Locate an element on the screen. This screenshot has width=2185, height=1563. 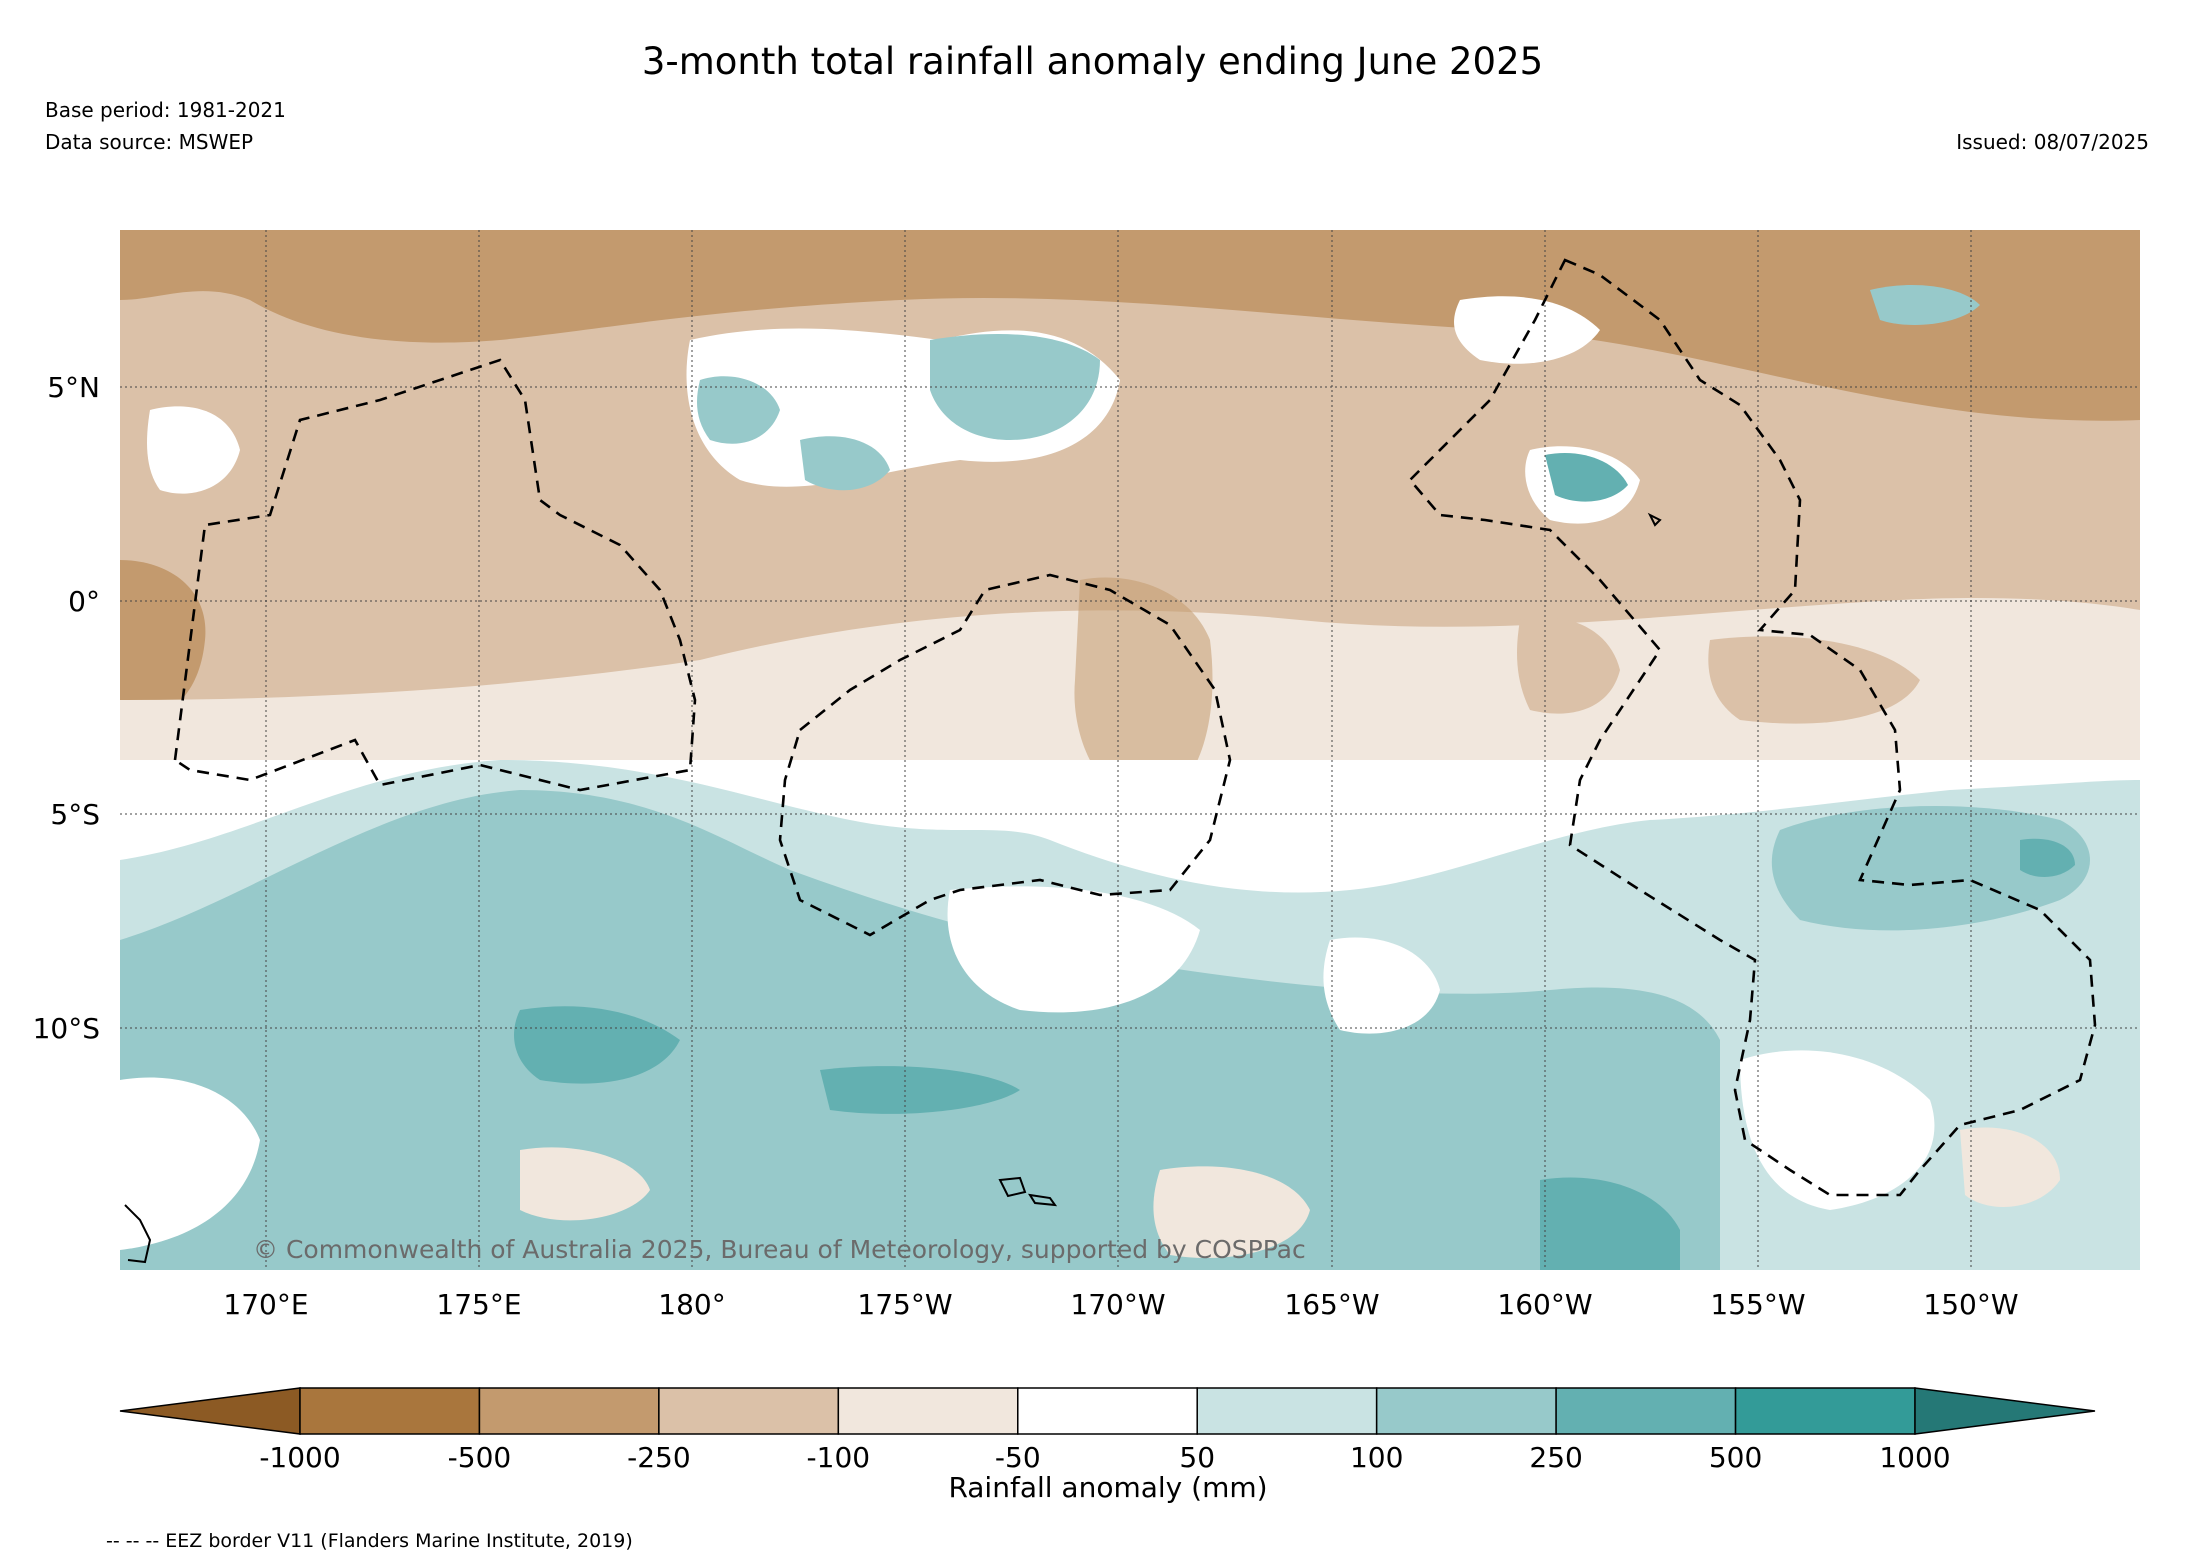
lon-tick-170e: 170°E is located at coordinates (265, 1304).